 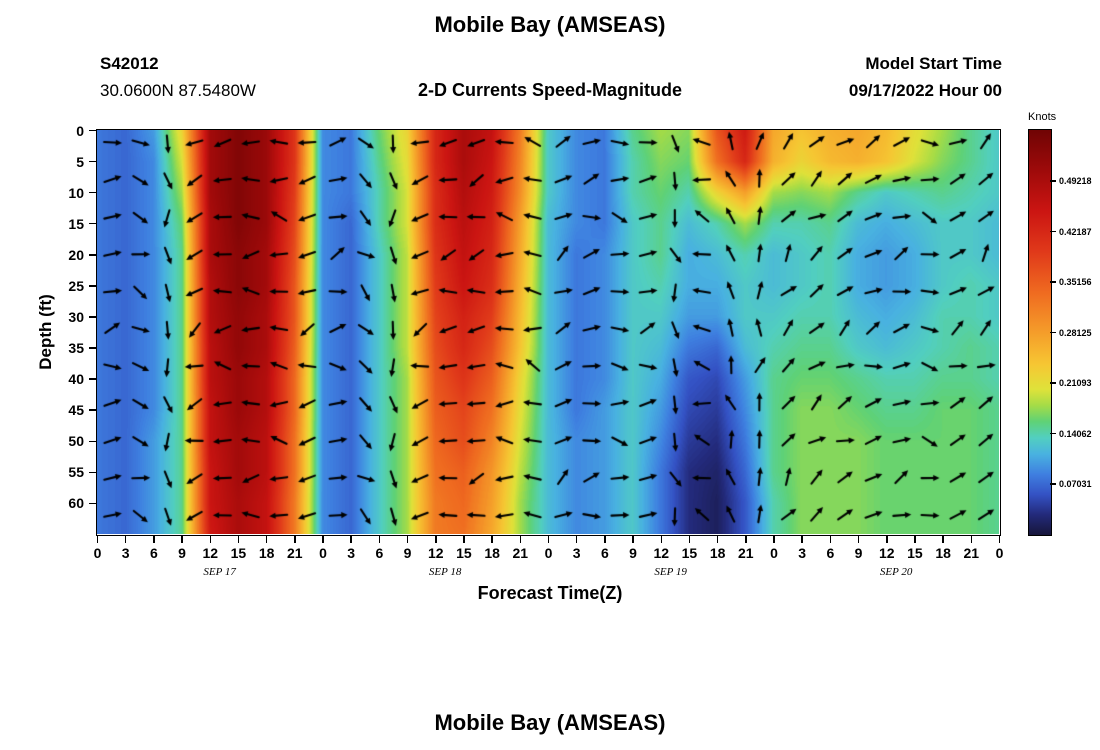 What do you see at coordinates (549, 572) in the screenshot?
I see `x-axis-day-labels: SEP 17 SEP 18 SEP 19 SEP 20` at bounding box center [549, 572].